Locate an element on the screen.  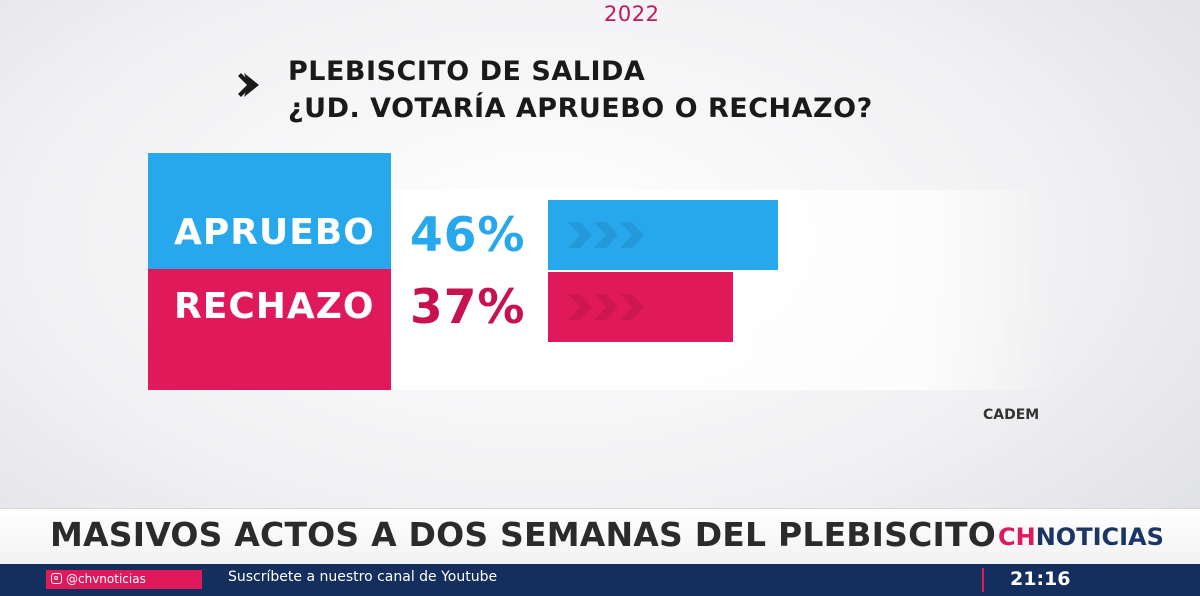
bar-rechazo is located at coordinates (640, 307).